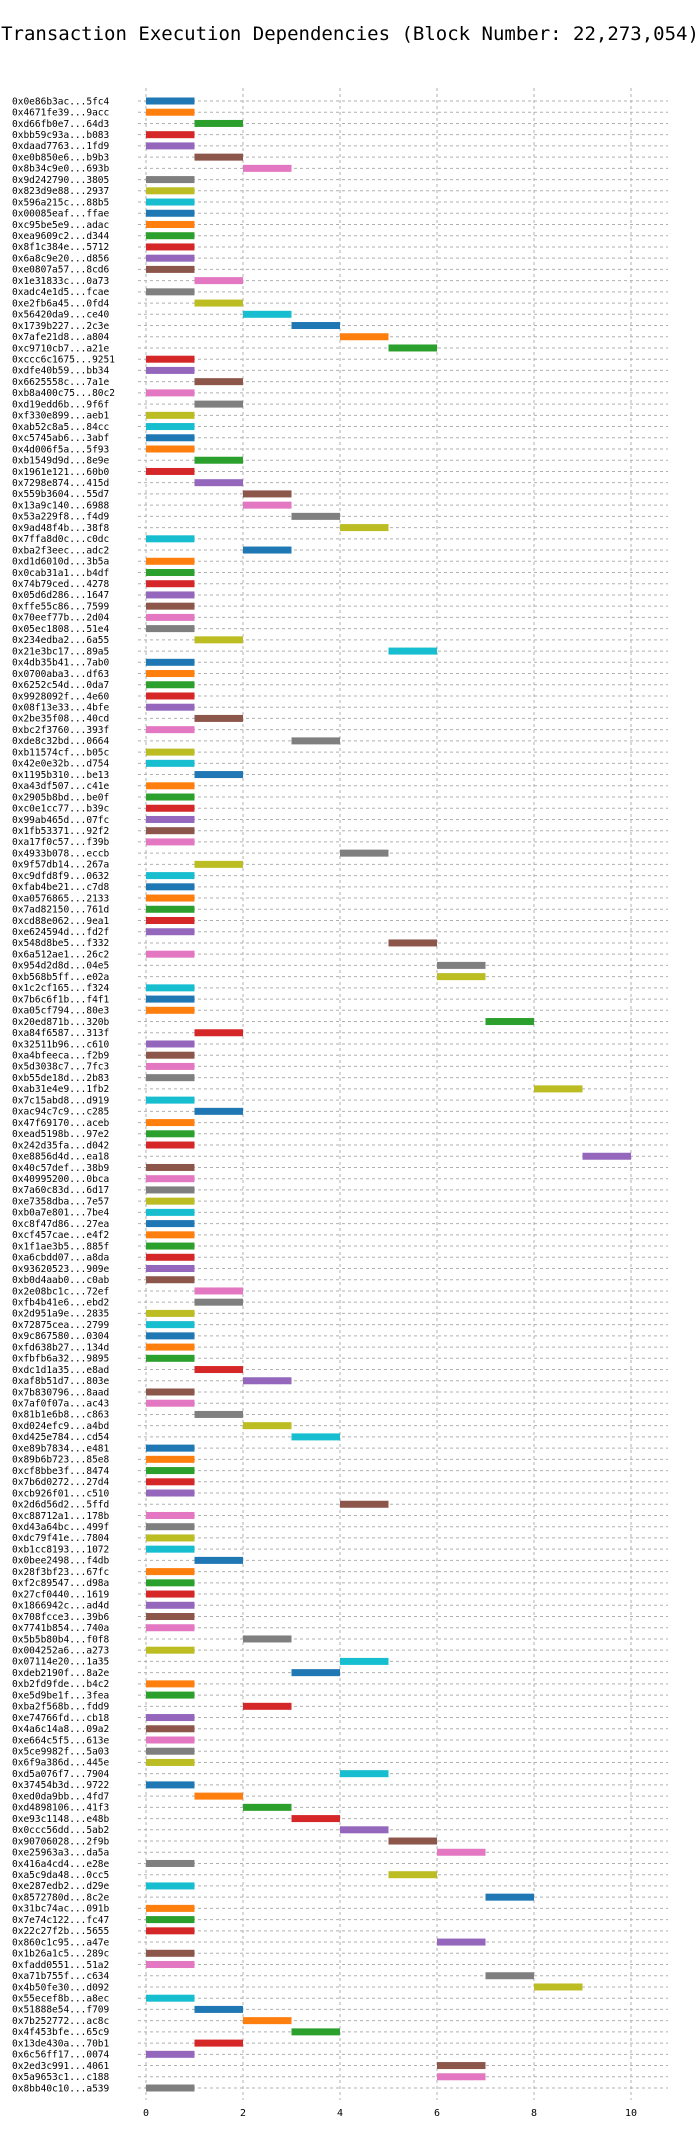  Describe the element at coordinates (60, 1314) in the screenshot. I see `y-tick-label: 0x2d951a9e...2835` at that location.